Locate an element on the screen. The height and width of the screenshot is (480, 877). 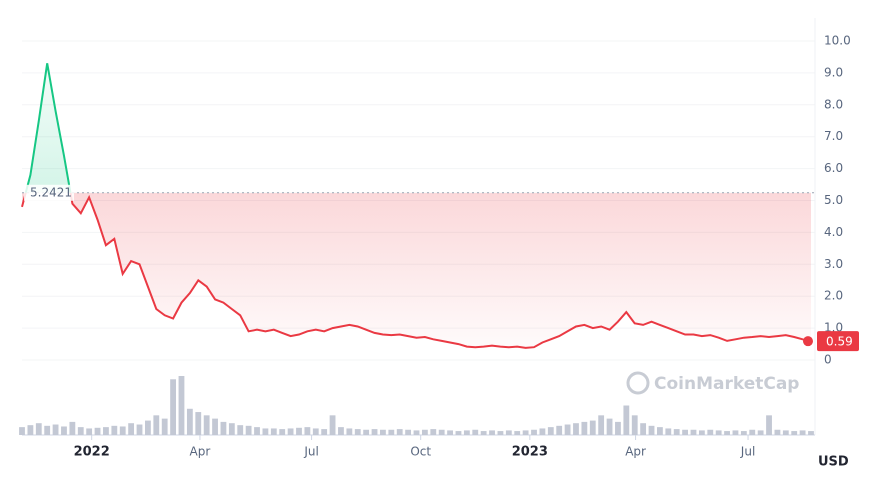
y-tick-label: 7.0 is located at coordinates (833, 136).